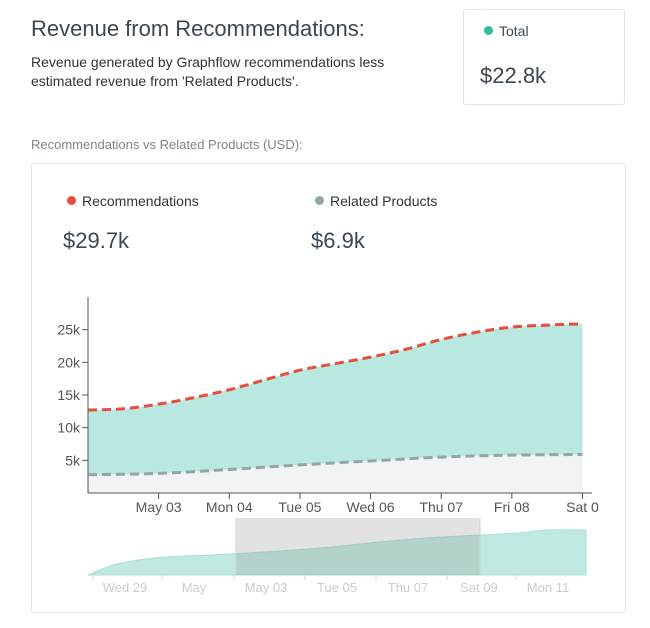  I want to click on range-navigator: Wed 29 May May 03 Tue 05 Thu 07 Sat 09 Mon 11, so click(337, 556).